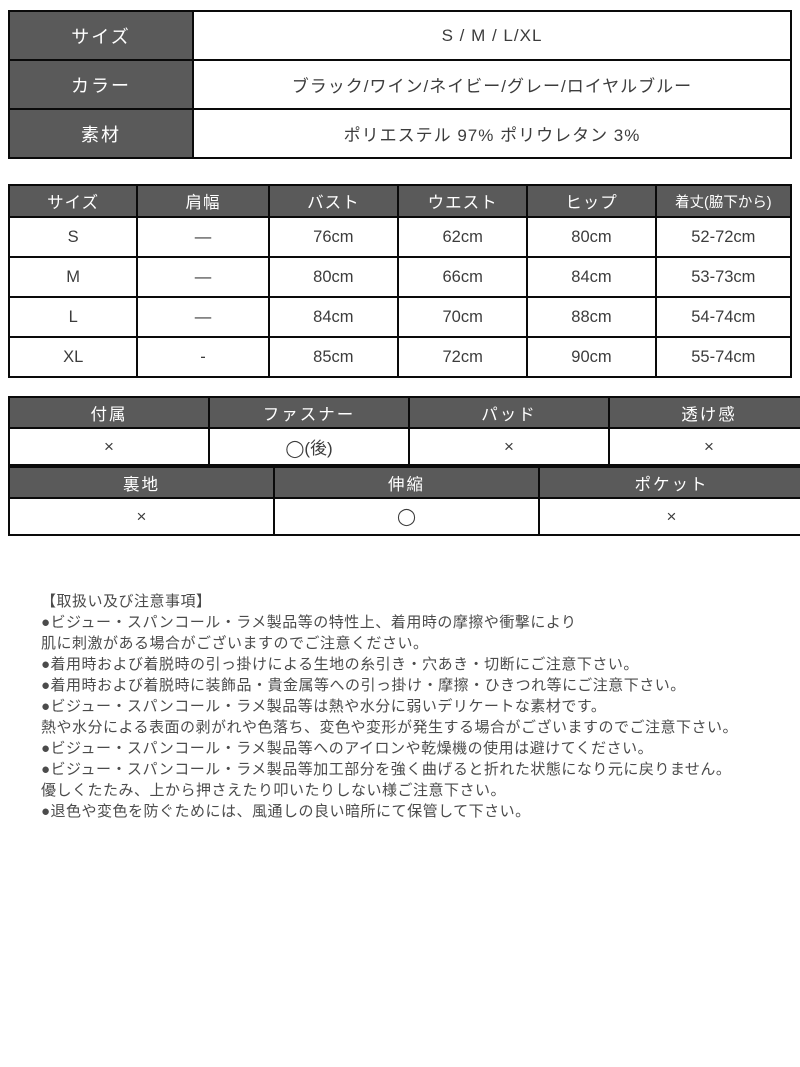 The image size is (800, 1067). I want to click on cell-lining: ×, so click(141, 516).